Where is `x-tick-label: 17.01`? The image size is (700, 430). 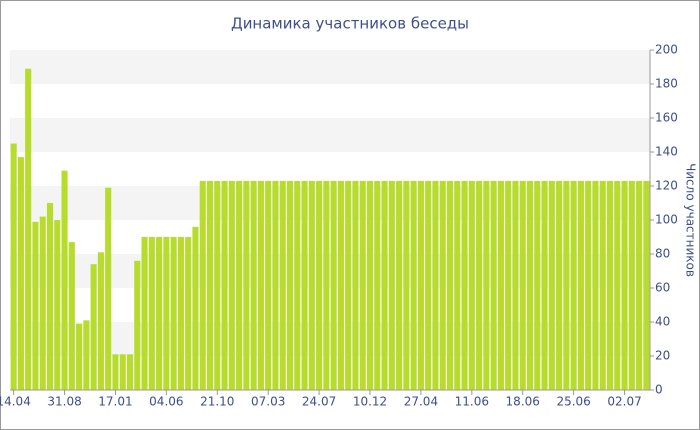
x-tick-label: 17.01 is located at coordinates (115, 402).